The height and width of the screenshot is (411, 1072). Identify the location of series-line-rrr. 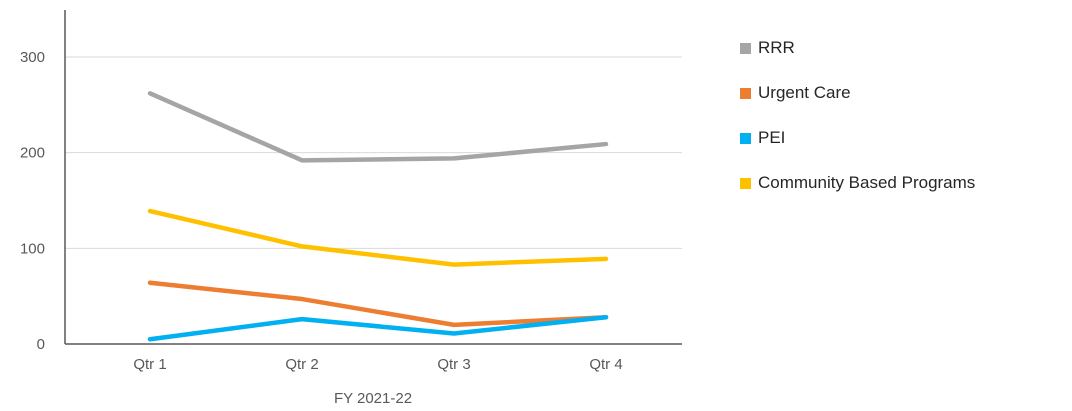
(378, 127).